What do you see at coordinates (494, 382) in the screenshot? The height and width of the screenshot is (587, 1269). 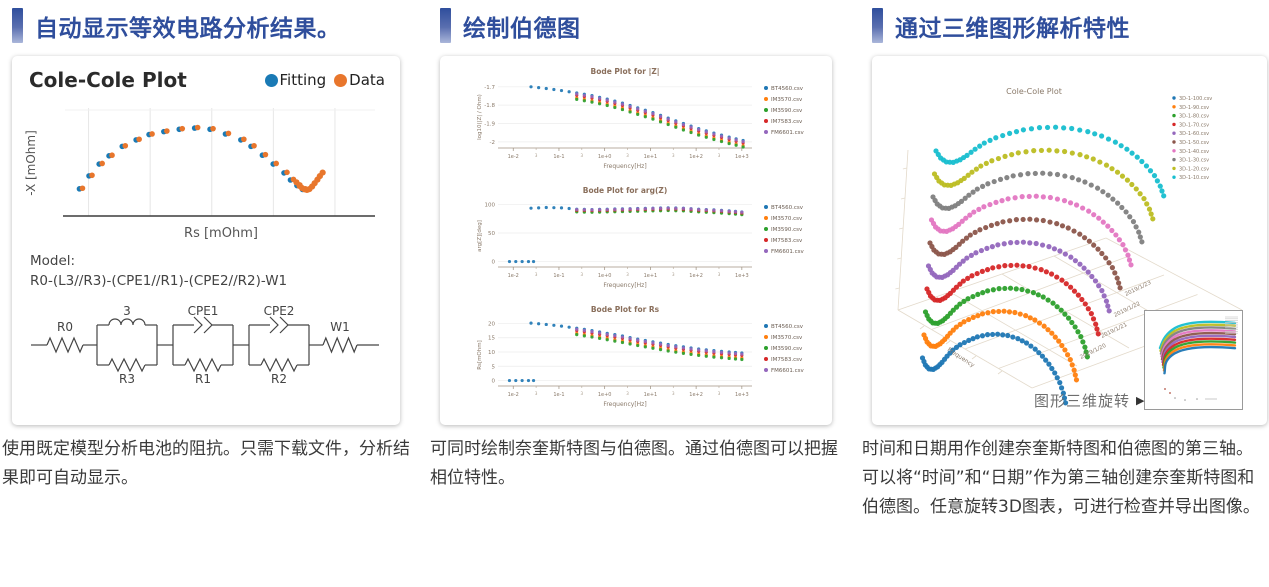 I see `svg-text: 0` at bounding box center [494, 382].